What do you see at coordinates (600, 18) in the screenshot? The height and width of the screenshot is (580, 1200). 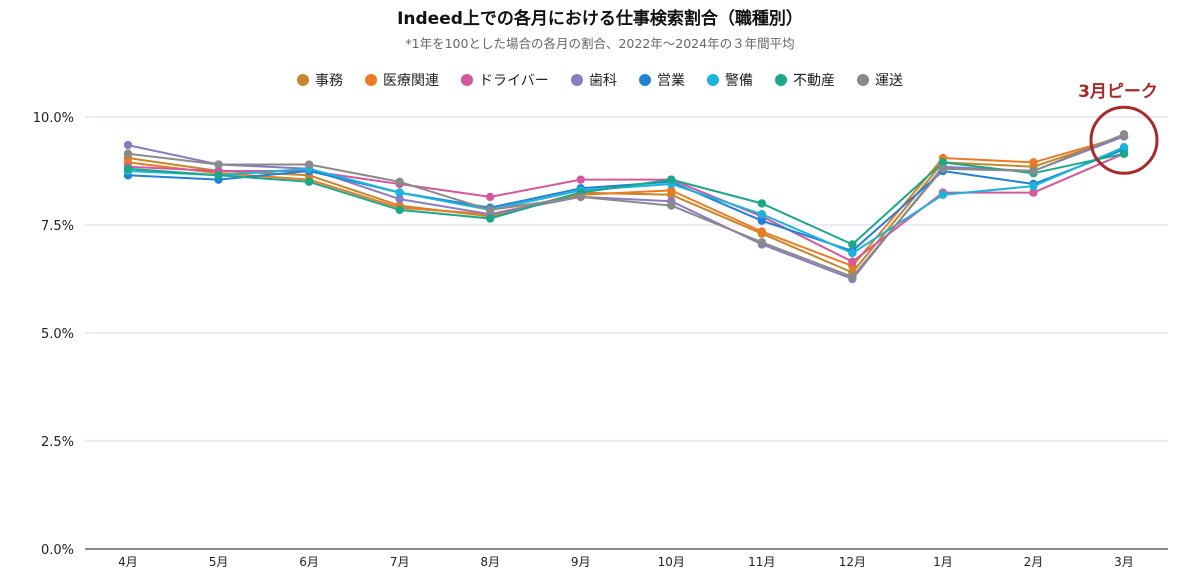 I see `chart-title: Indeed上での各月における仕事検索割合（職種別）` at bounding box center [600, 18].